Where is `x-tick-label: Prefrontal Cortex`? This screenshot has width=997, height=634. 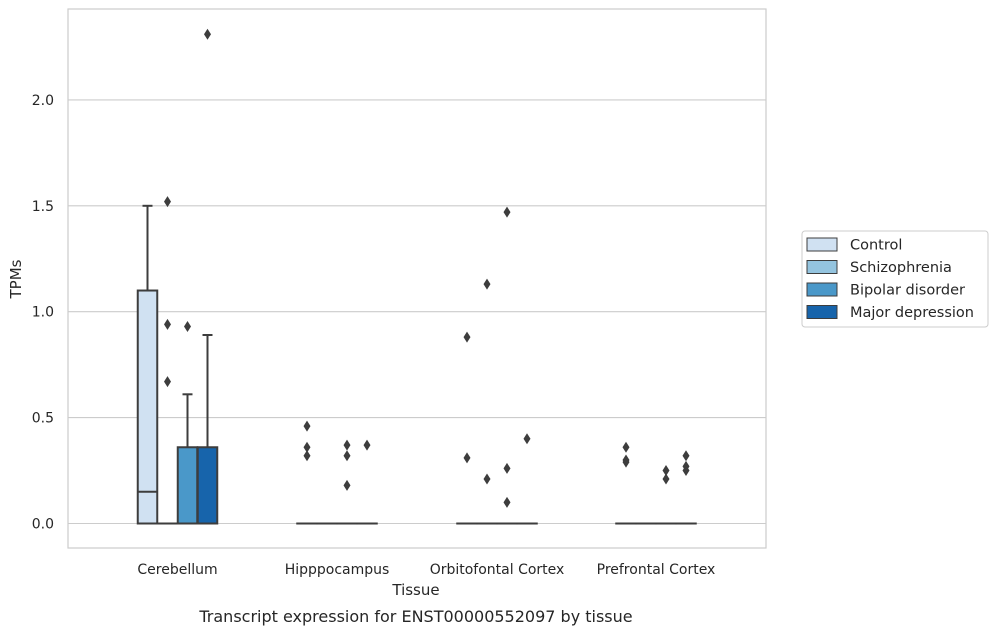
x-tick-label: Prefrontal Cortex is located at coordinates (656, 570).